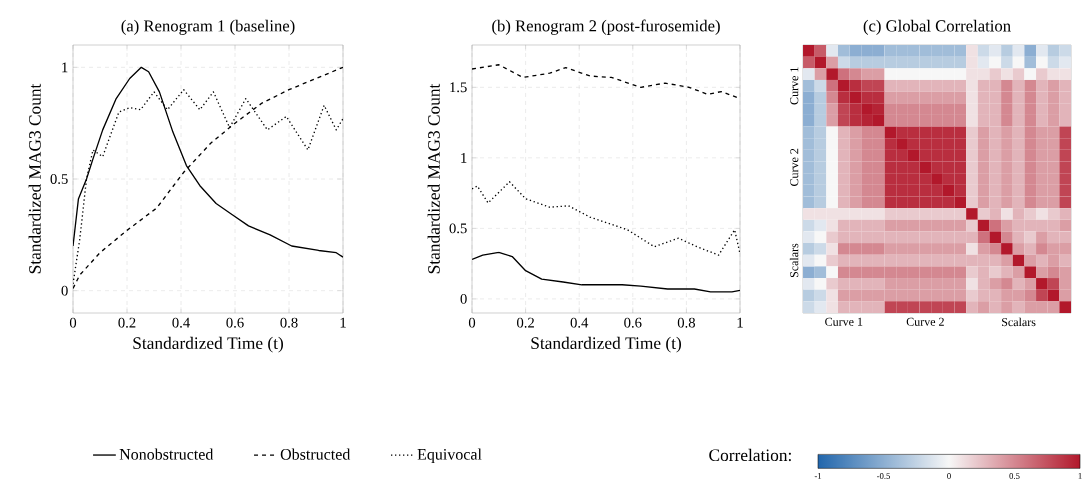 The image size is (1087, 482). What do you see at coordinates (818, 476) in the screenshot?
I see `color-bar-label: -1` at bounding box center [818, 476].